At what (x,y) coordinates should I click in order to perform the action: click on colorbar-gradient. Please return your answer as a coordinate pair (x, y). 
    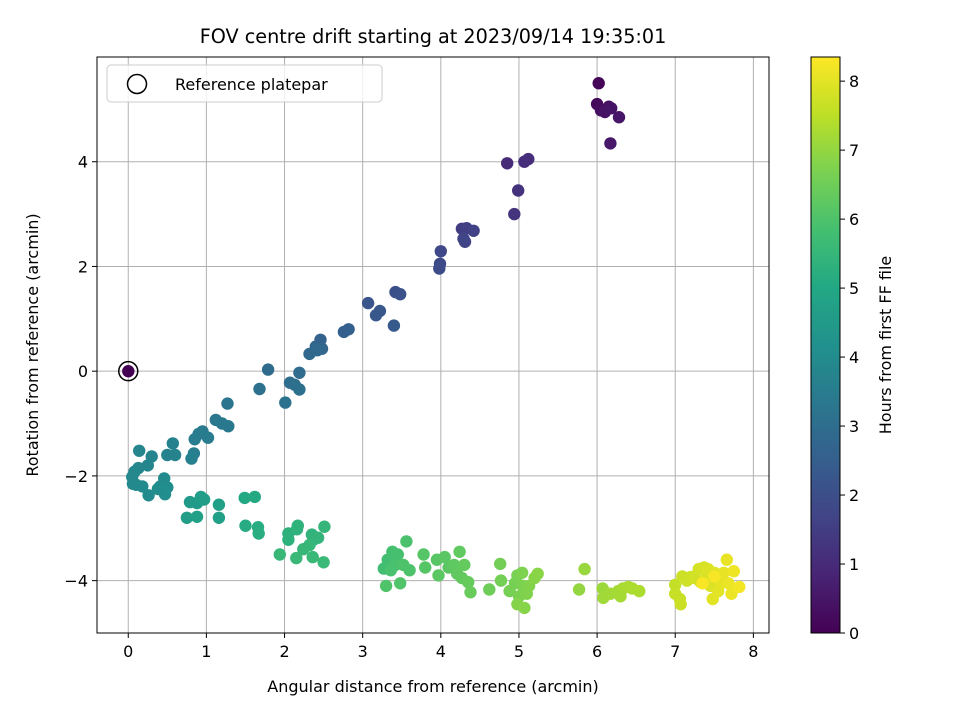
    Looking at the image, I should click on (825, 345).